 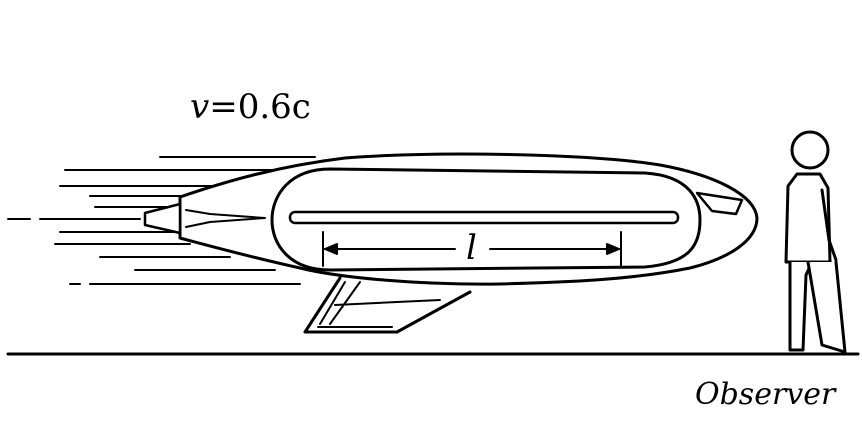 I want to click on observer-label: Observer, so click(x=766, y=394).